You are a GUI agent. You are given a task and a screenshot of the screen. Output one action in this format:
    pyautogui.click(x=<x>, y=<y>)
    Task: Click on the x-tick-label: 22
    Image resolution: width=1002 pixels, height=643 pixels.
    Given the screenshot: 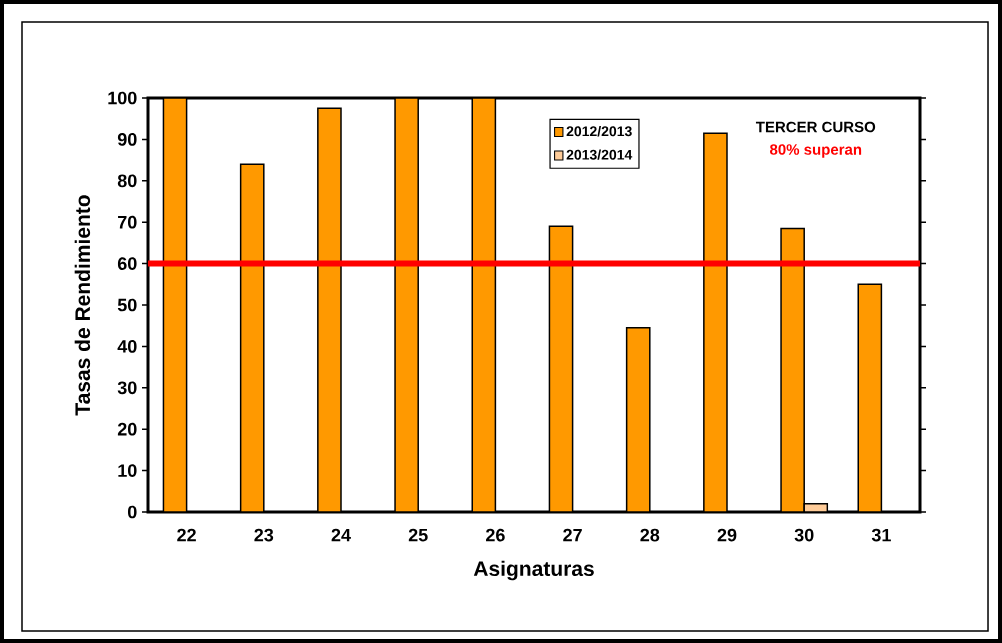 What is the action you would take?
    pyautogui.click(x=186, y=535)
    